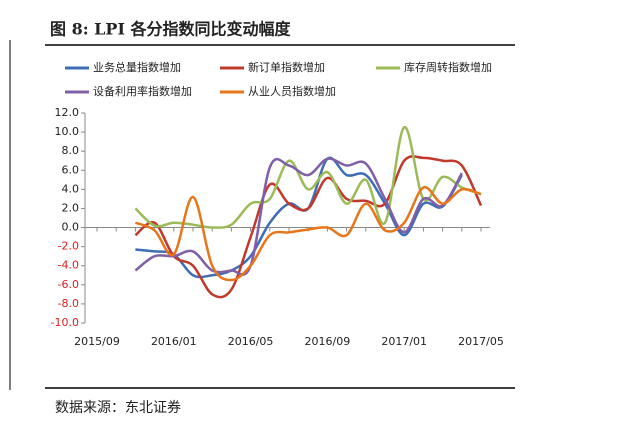 Image resolution: width=630 pixels, height=438 pixels. What do you see at coordinates (174, 341) in the screenshot?
I see `x-tick-label: 2016/01` at bounding box center [174, 341].